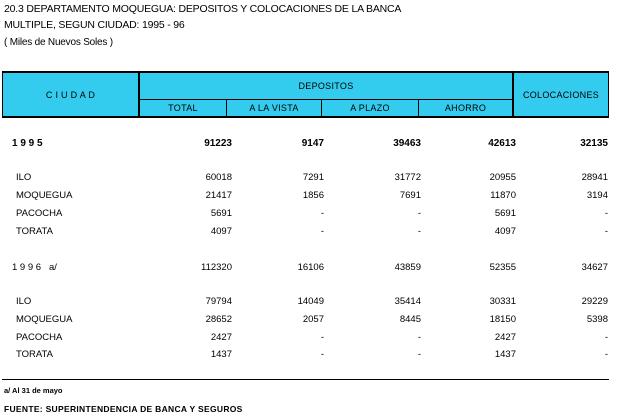  What do you see at coordinates (502, 267) in the screenshot?
I see `cell-ahorro: 52355` at bounding box center [502, 267].